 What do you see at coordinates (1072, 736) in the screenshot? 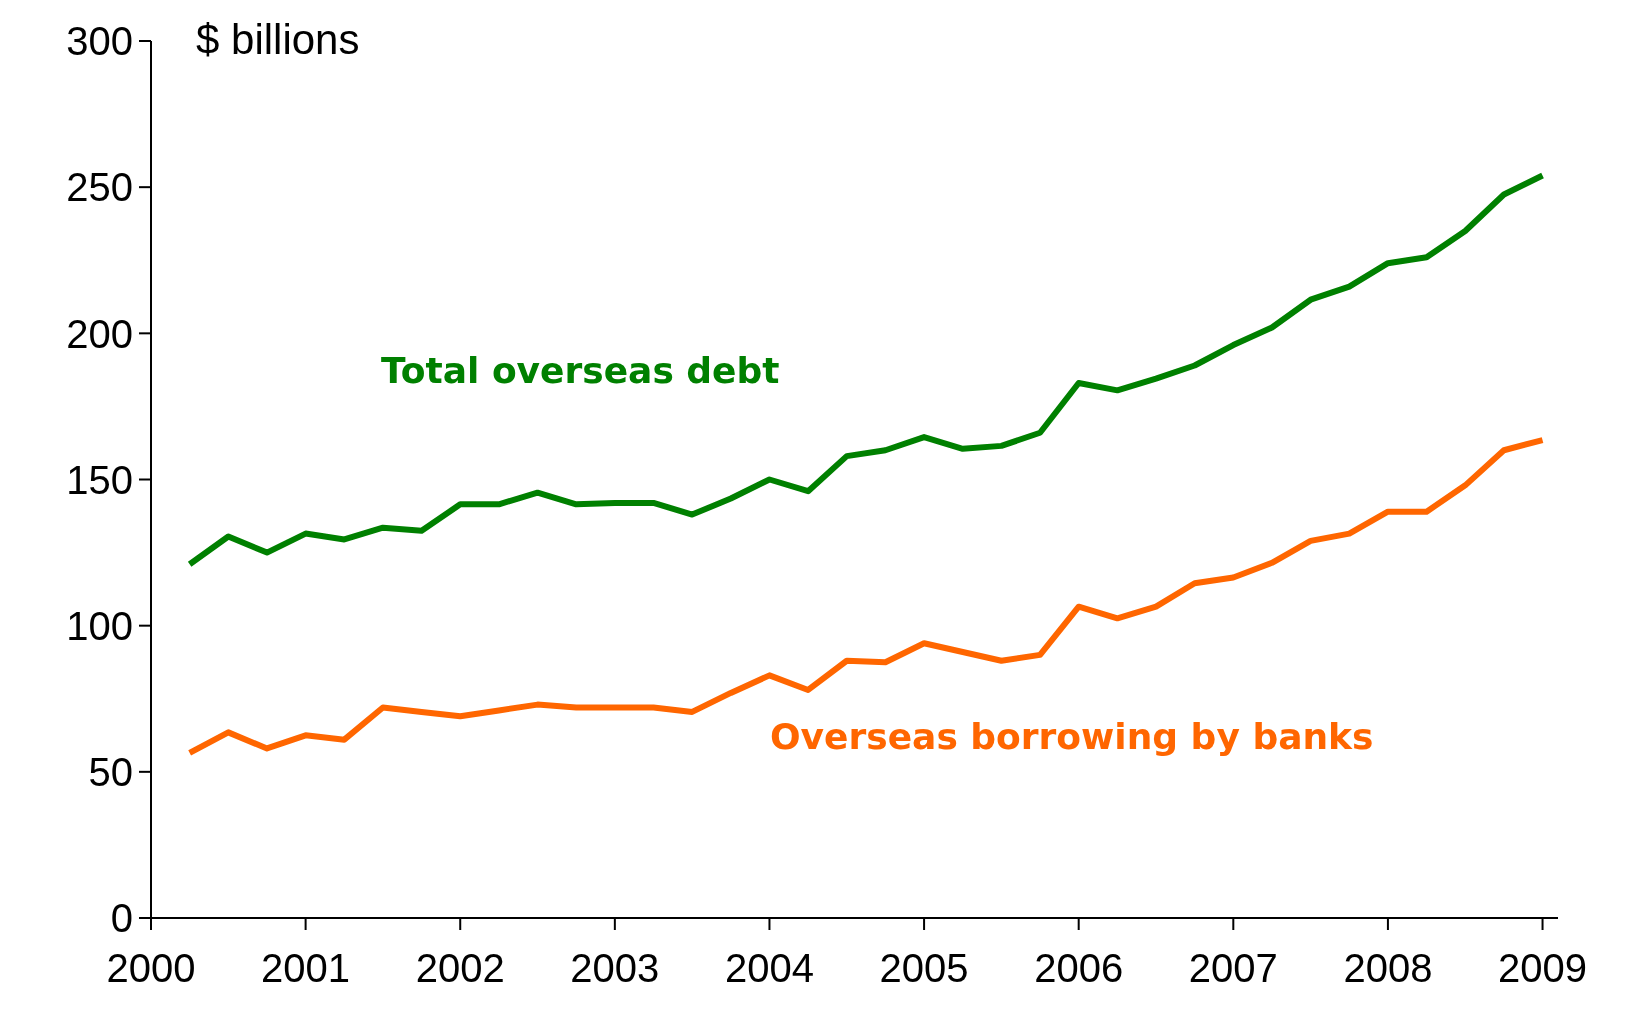
I see `series-label: Overseas borrowing by banks` at bounding box center [1072, 736].